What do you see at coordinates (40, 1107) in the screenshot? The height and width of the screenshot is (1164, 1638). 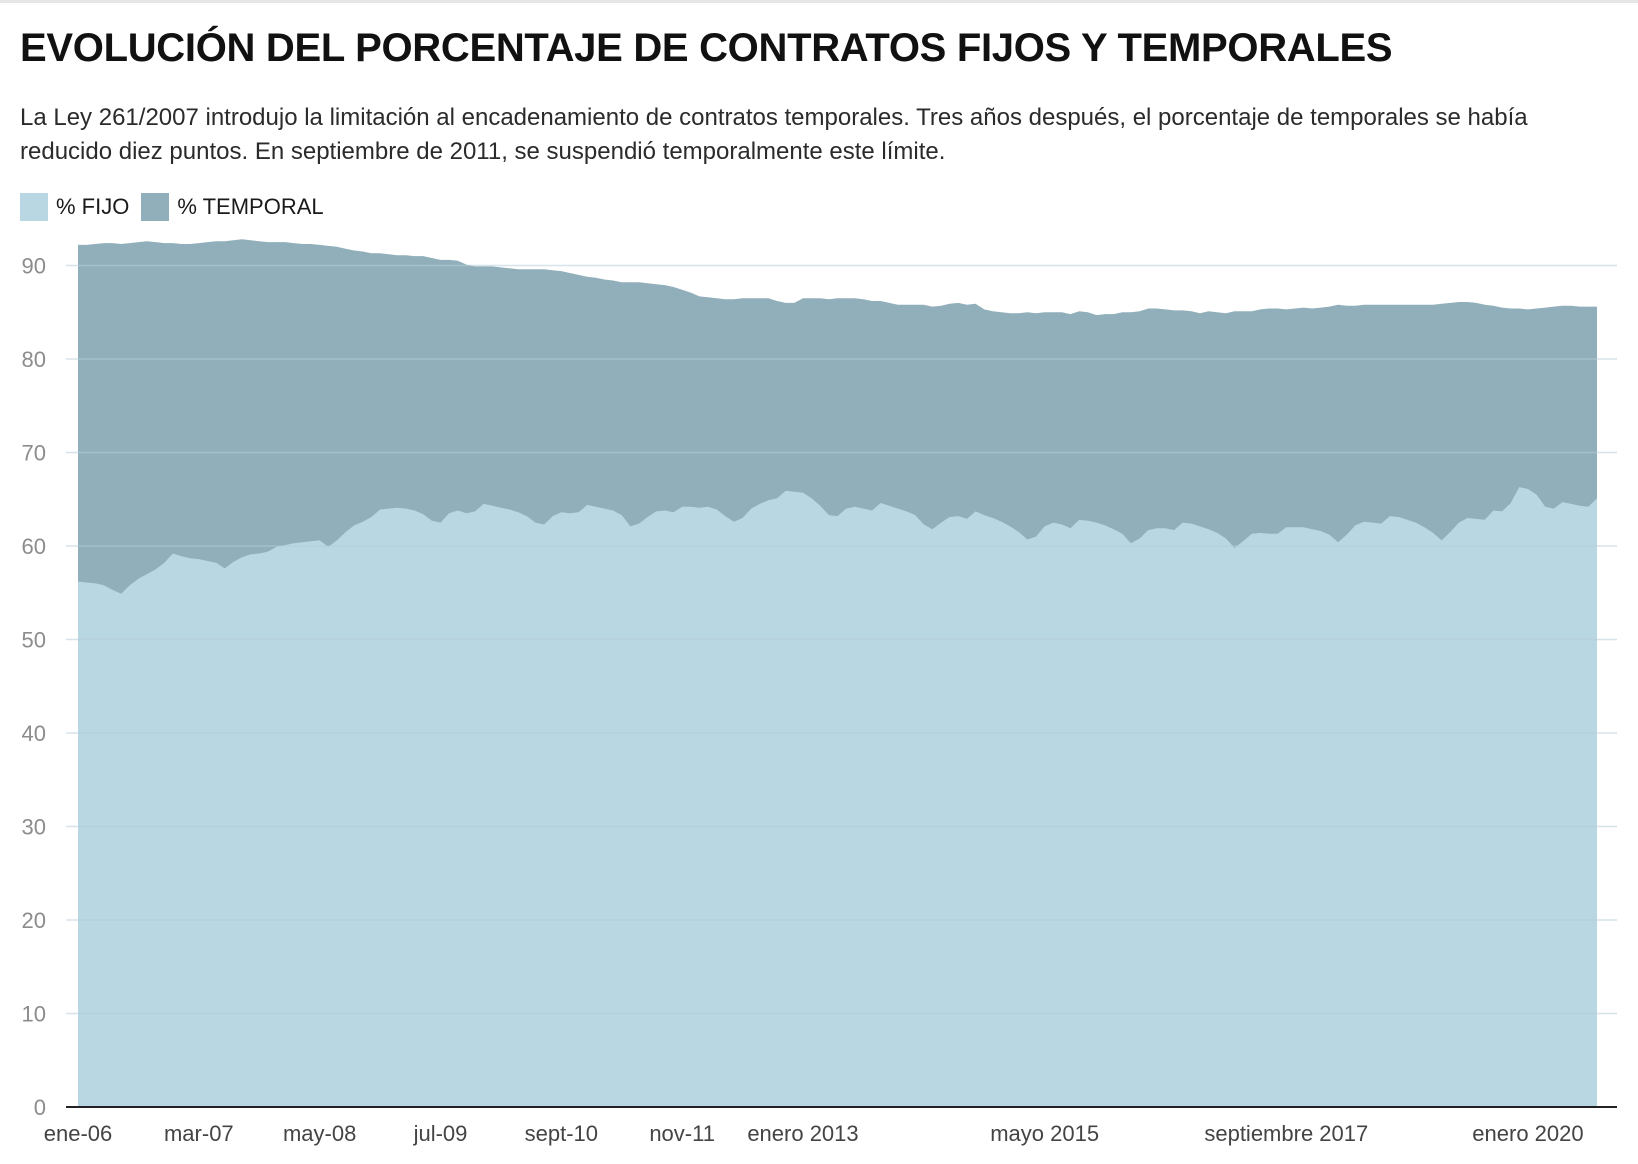 I see `y-tick-label: 0` at bounding box center [40, 1107].